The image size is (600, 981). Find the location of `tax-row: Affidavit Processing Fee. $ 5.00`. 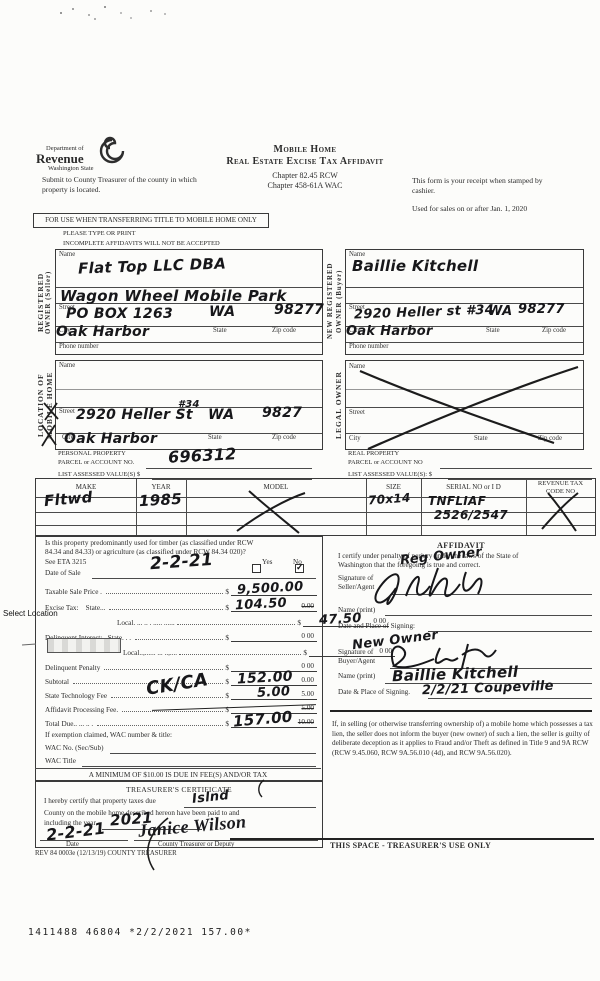

tax-row: Affidavit Processing Fee. $ 5.00 is located at coordinates (181, 707).